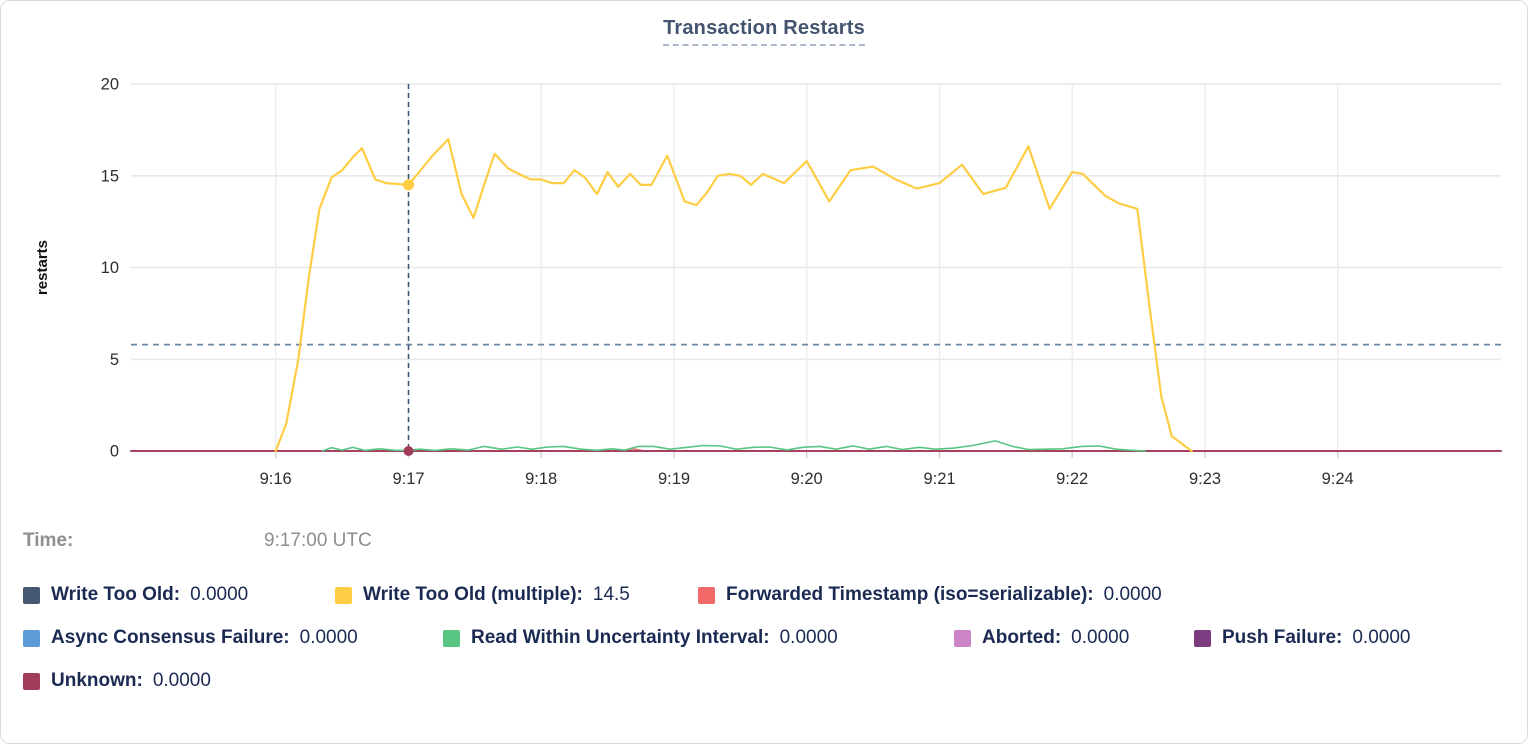 This screenshot has width=1528, height=744. Describe the element at coordinates (541, 479) in the screenshot. I see `x-tick-label: 9:18` at that location.